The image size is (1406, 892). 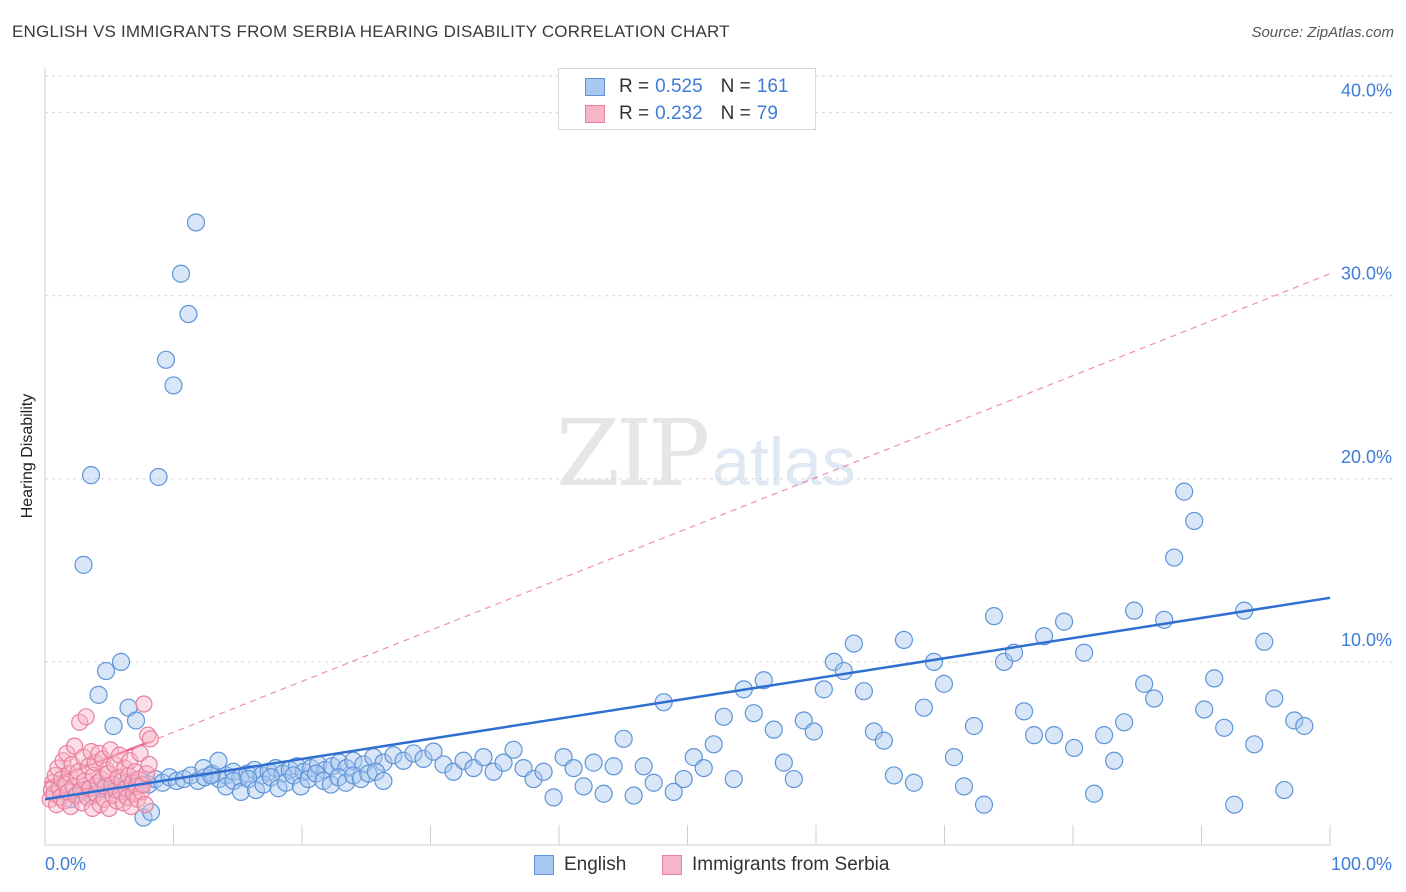 What do you see at coordinates (1366, 457) in the screenshot?
I see `y-tick-label: 20.0%` at bounding box center [1366, 457].